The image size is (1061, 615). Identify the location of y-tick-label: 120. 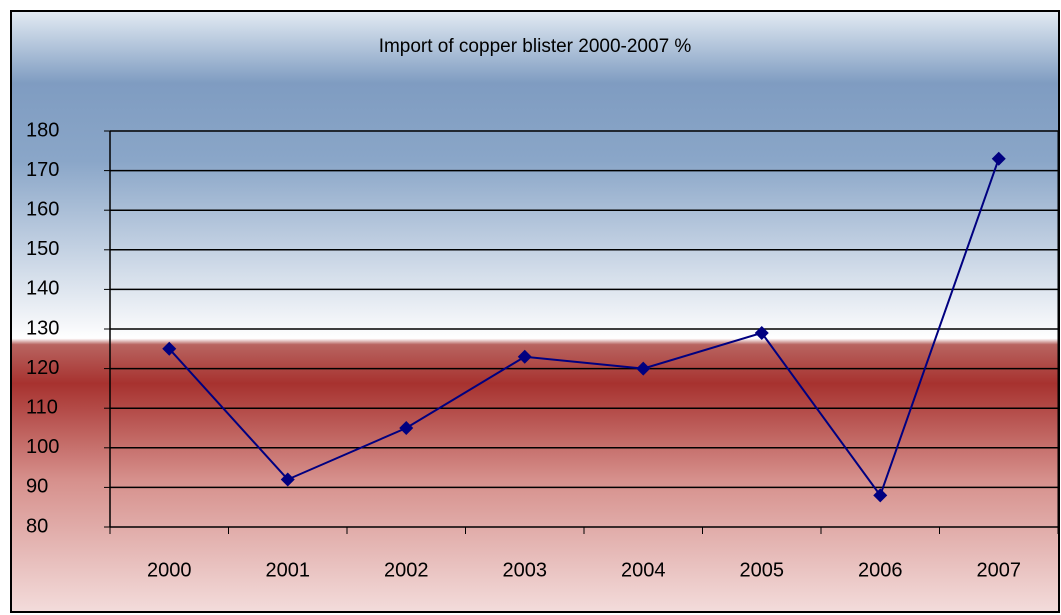
(42, 368).